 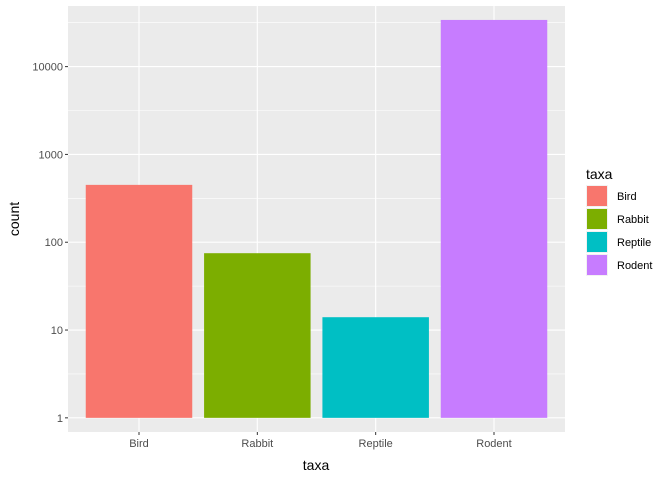 What do you see at coordinates (597, 265) in the screenshot?
I see `legend-swatch-rodent` at bounding box center [597, 265].